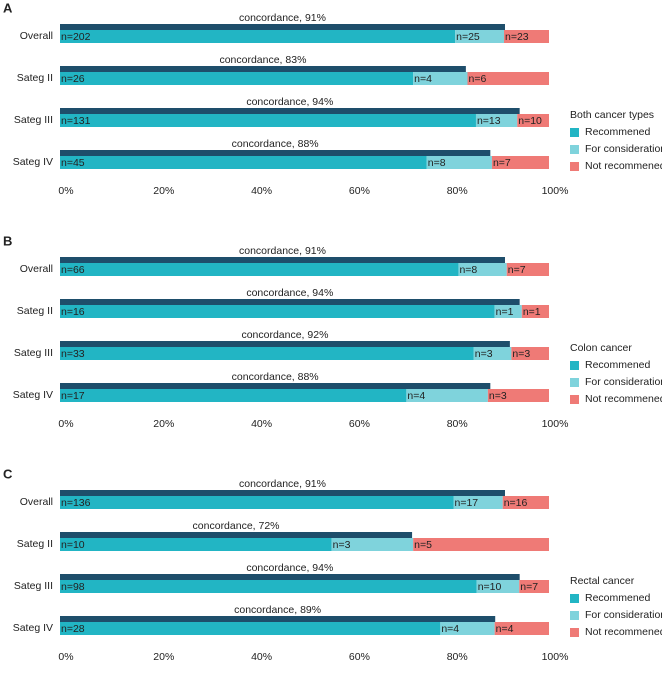  Describe the element at coordinates (468, 270) in the screenshot. I see `data-label: n=8` at that location.